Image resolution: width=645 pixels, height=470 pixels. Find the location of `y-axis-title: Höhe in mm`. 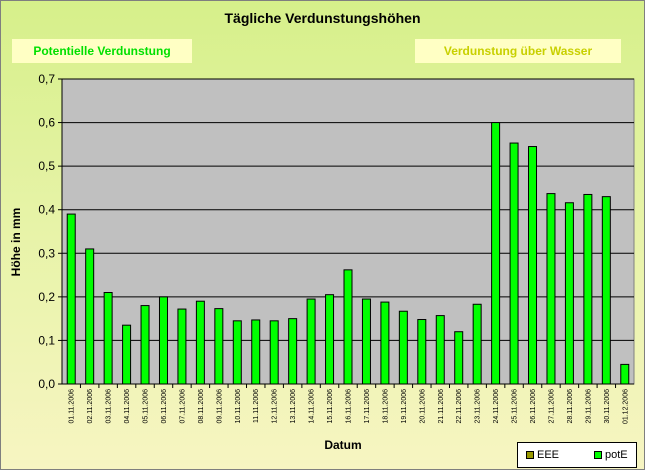

y-axis-title: Höhe in mm is located at coordinates (16, 242).